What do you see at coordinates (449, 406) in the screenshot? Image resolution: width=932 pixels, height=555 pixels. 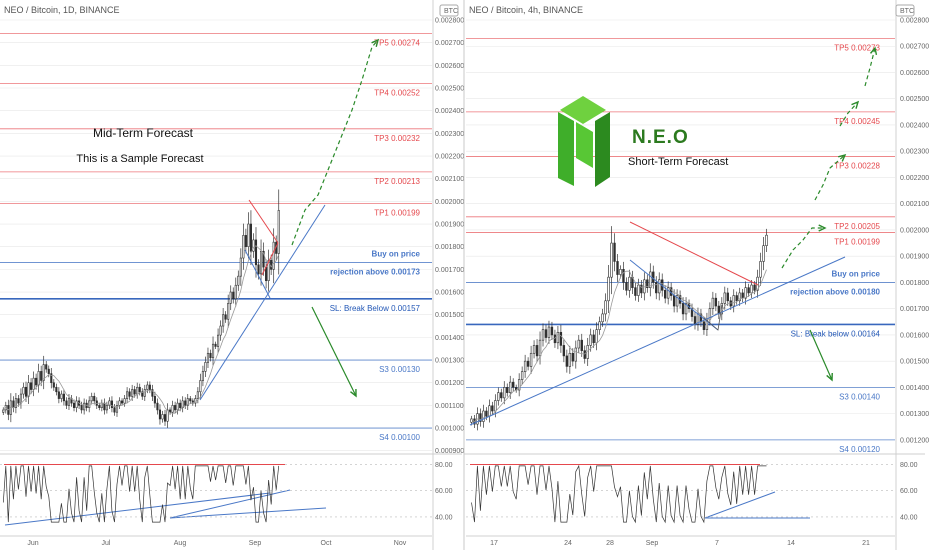 I see `y-tick-label: 0.001100` at bounding box center [449, 406].